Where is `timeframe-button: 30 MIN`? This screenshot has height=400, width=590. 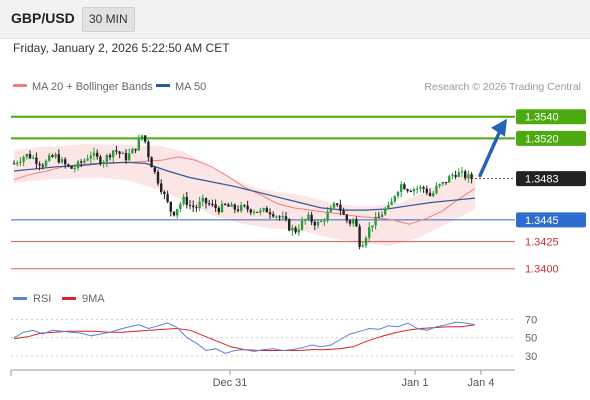 timeframe-button: 30 MIN is located at coordinates (108, 19).